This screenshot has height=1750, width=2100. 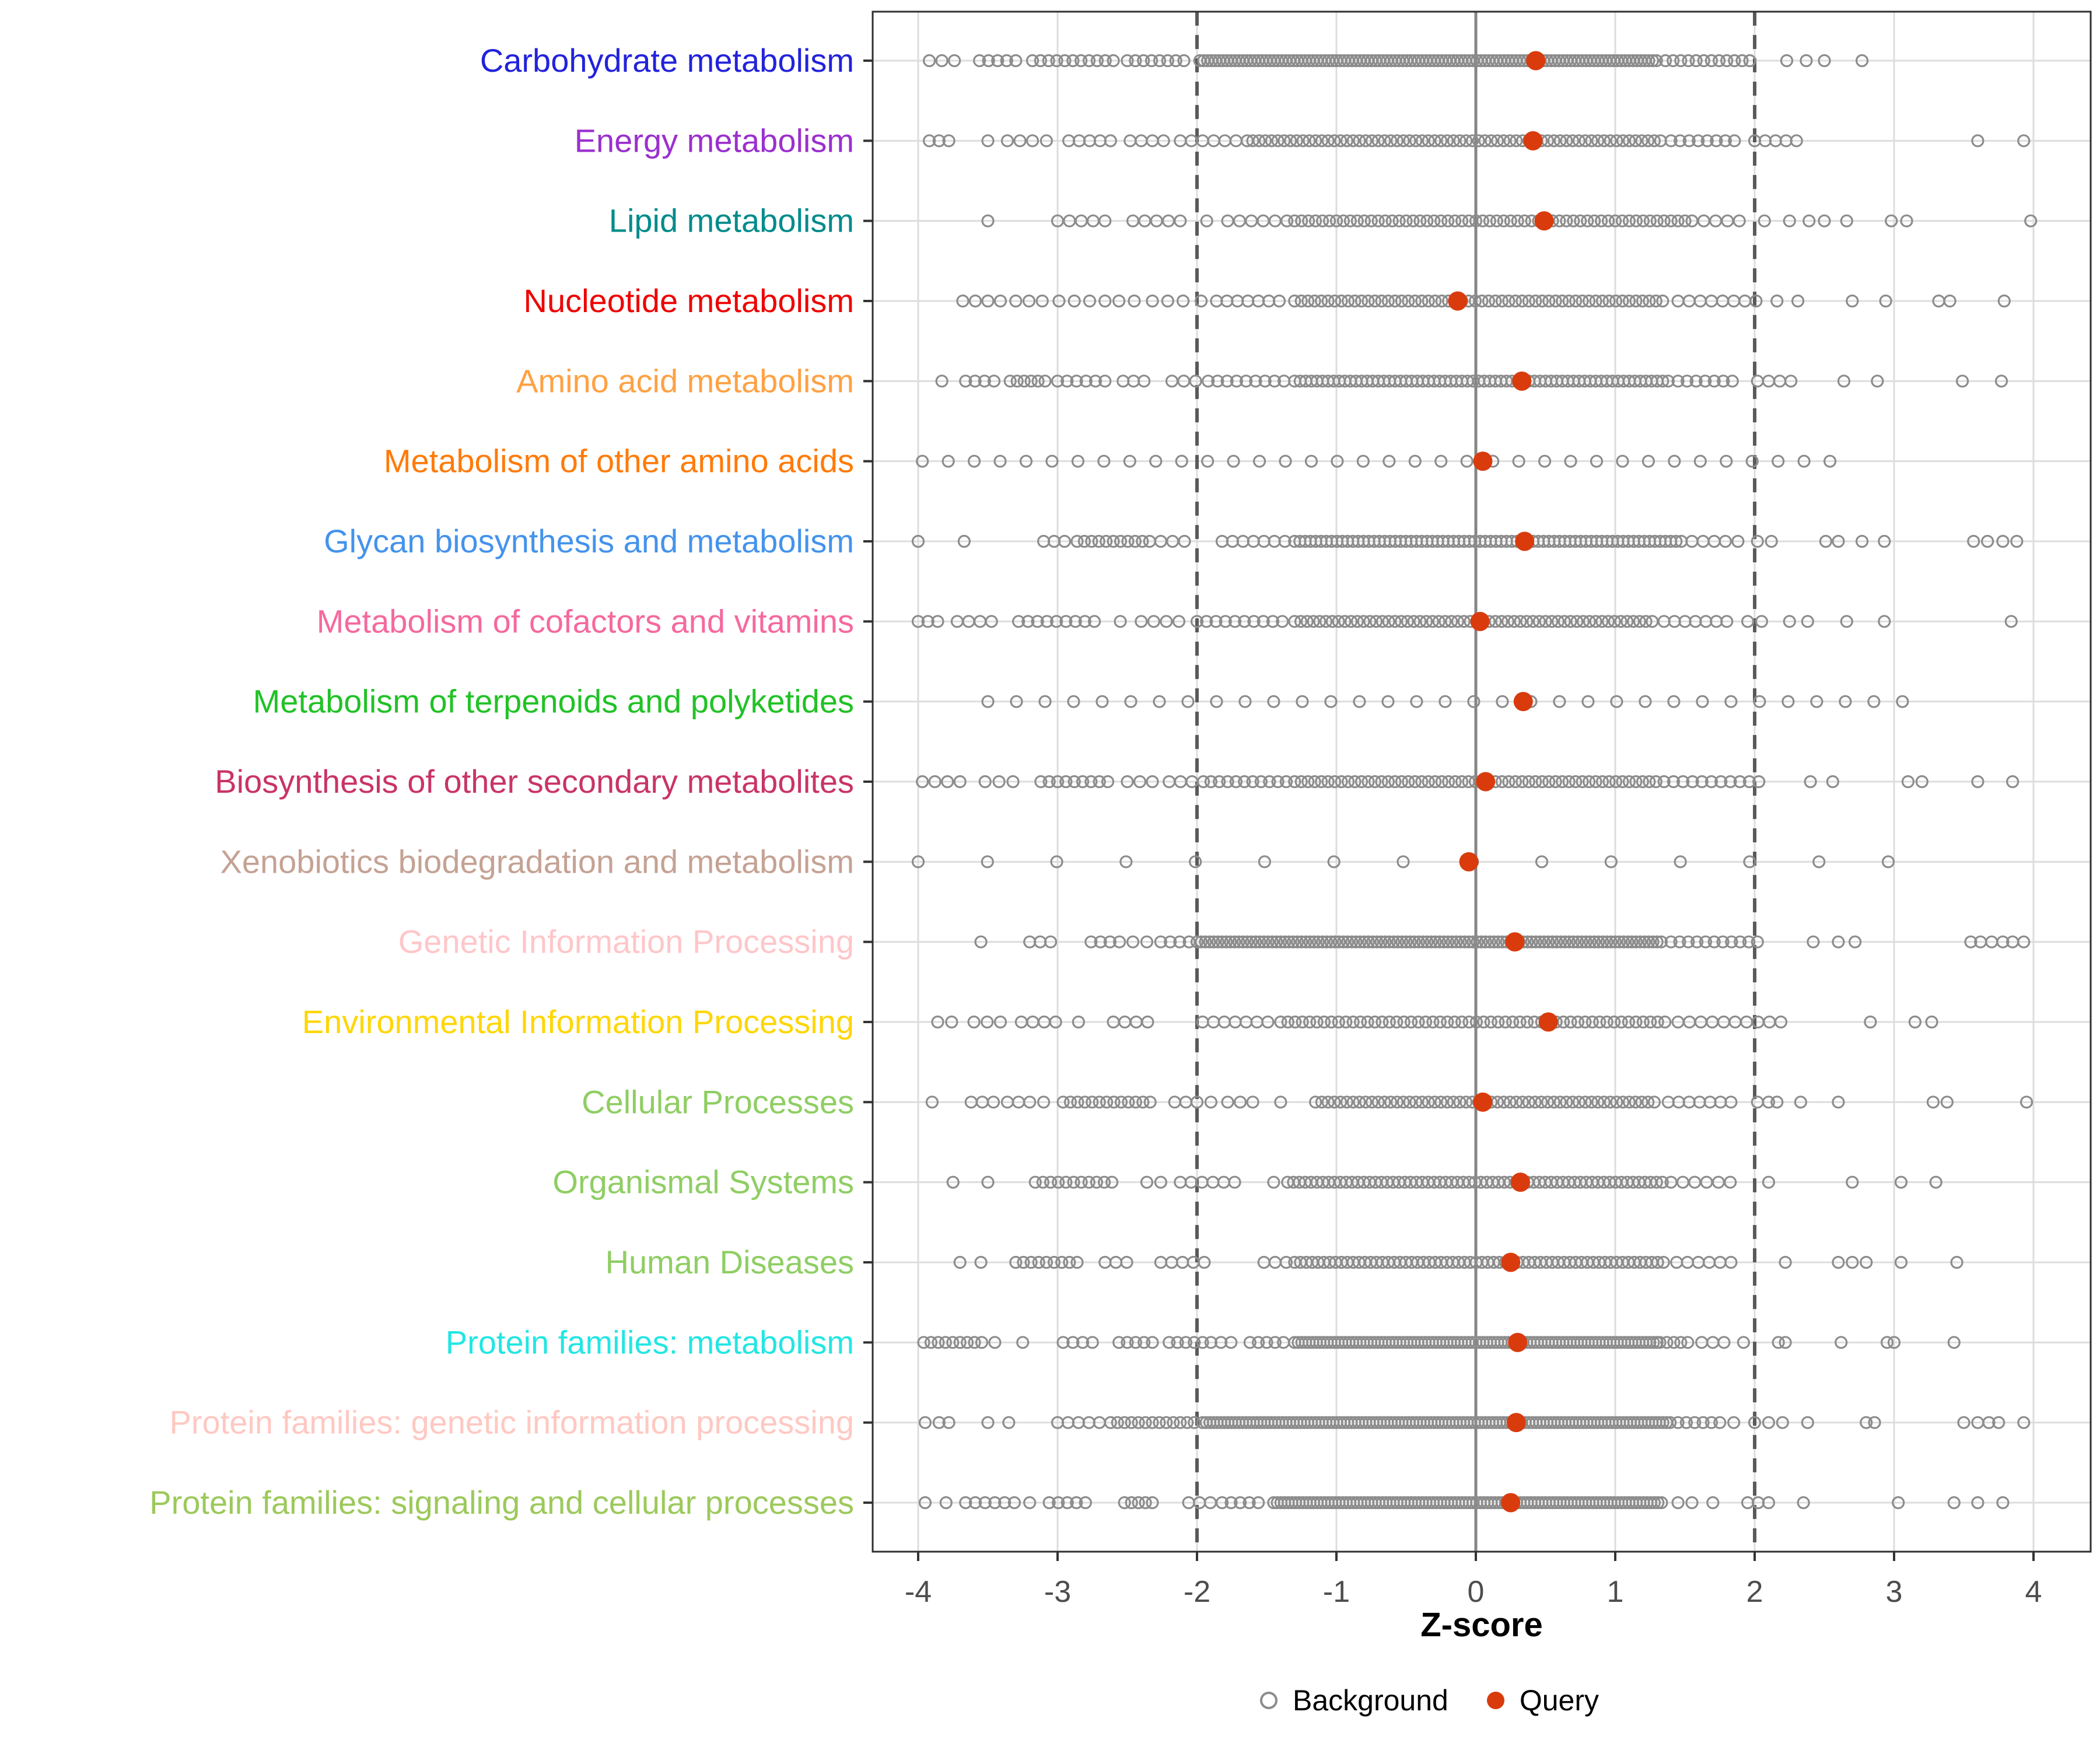 What do you see at coordinates (1269, 1700) in the screenshot?
I see `open-circle-icon` at bounding box center [1269, 1700].